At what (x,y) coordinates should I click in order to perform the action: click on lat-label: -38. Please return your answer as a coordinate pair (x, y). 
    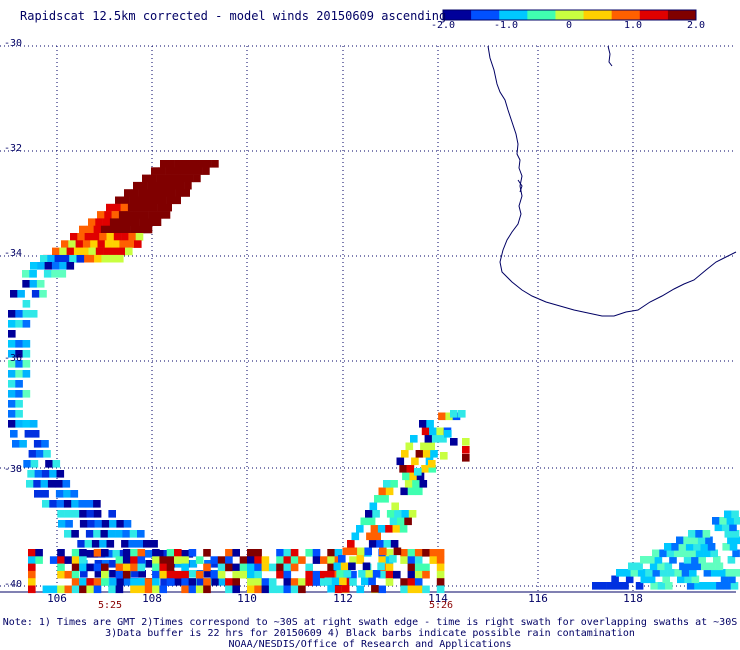
    Looking at the image, I should click on (13, 469).